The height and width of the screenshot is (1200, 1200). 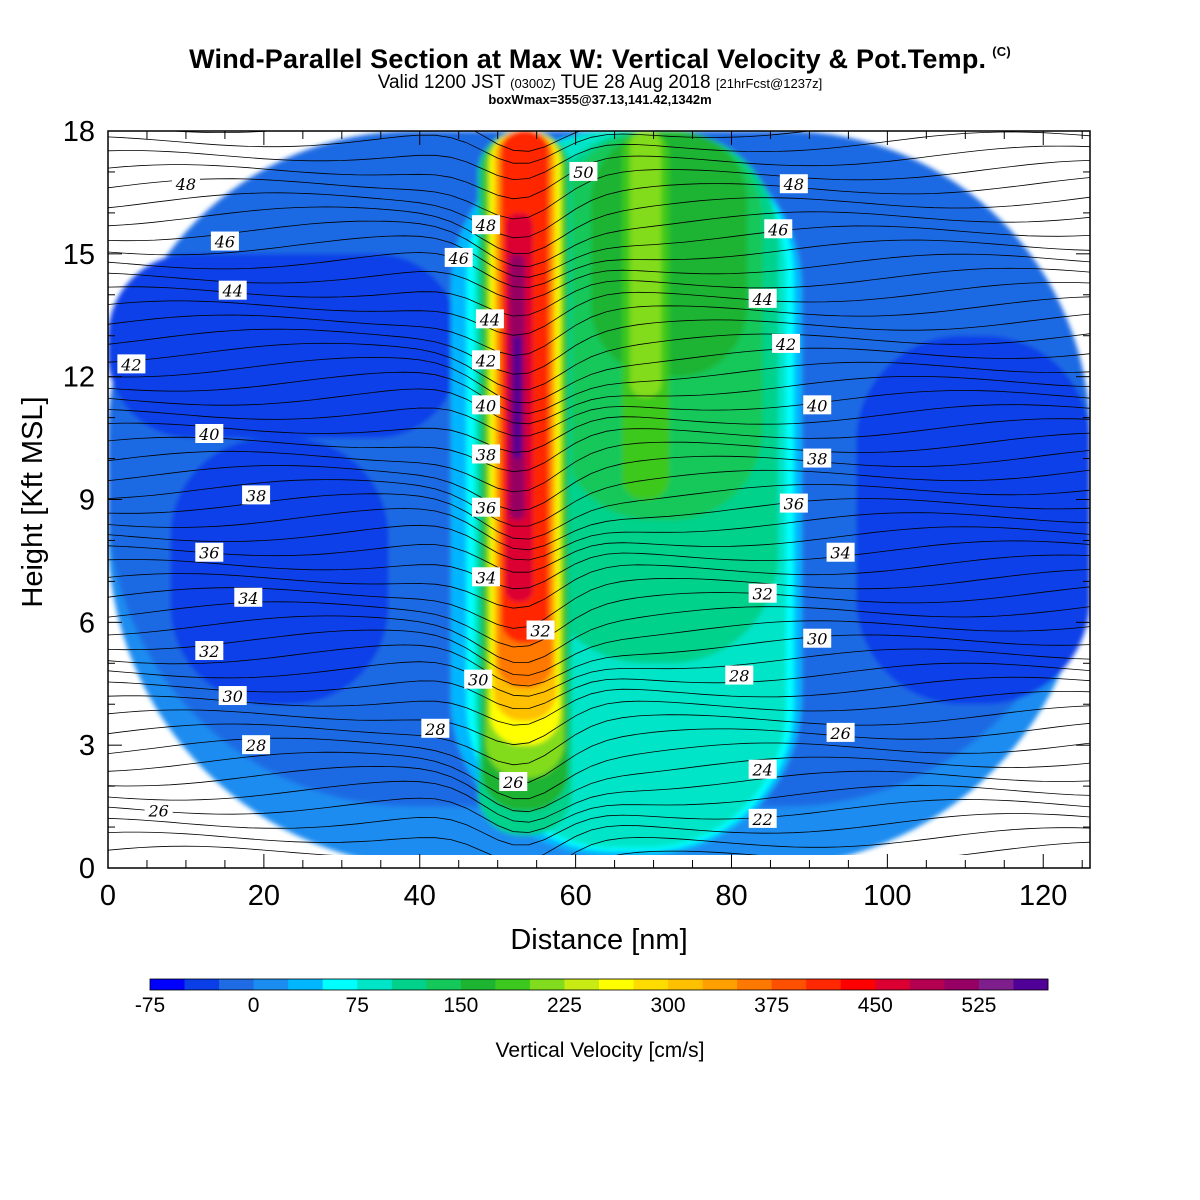 I want to click on colorbar: -75 0 75 150 225 300 375 450 525, so click(x=592, y=997).